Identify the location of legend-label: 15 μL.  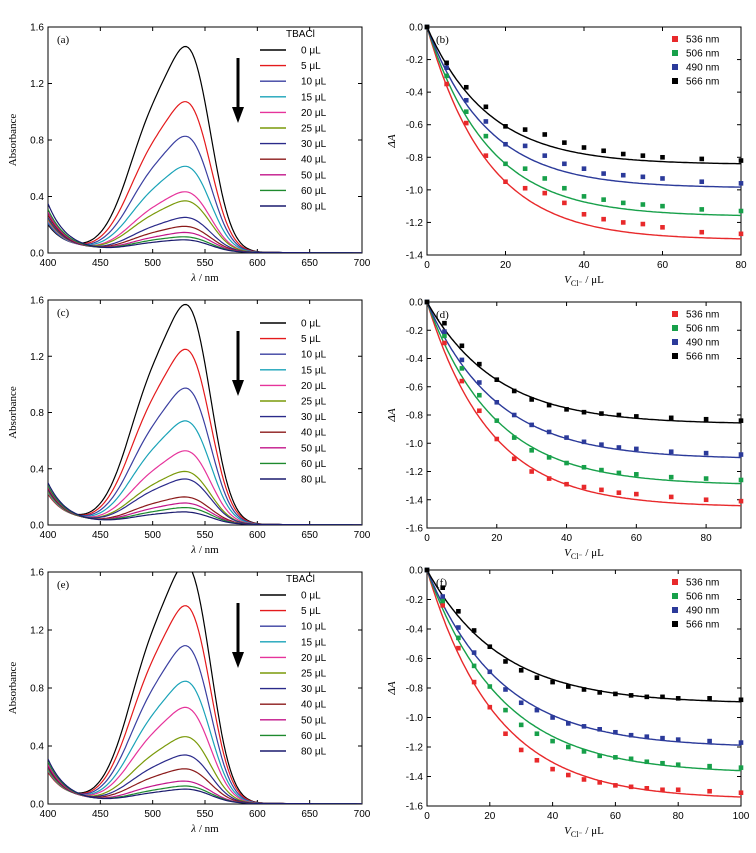
(314, 370).